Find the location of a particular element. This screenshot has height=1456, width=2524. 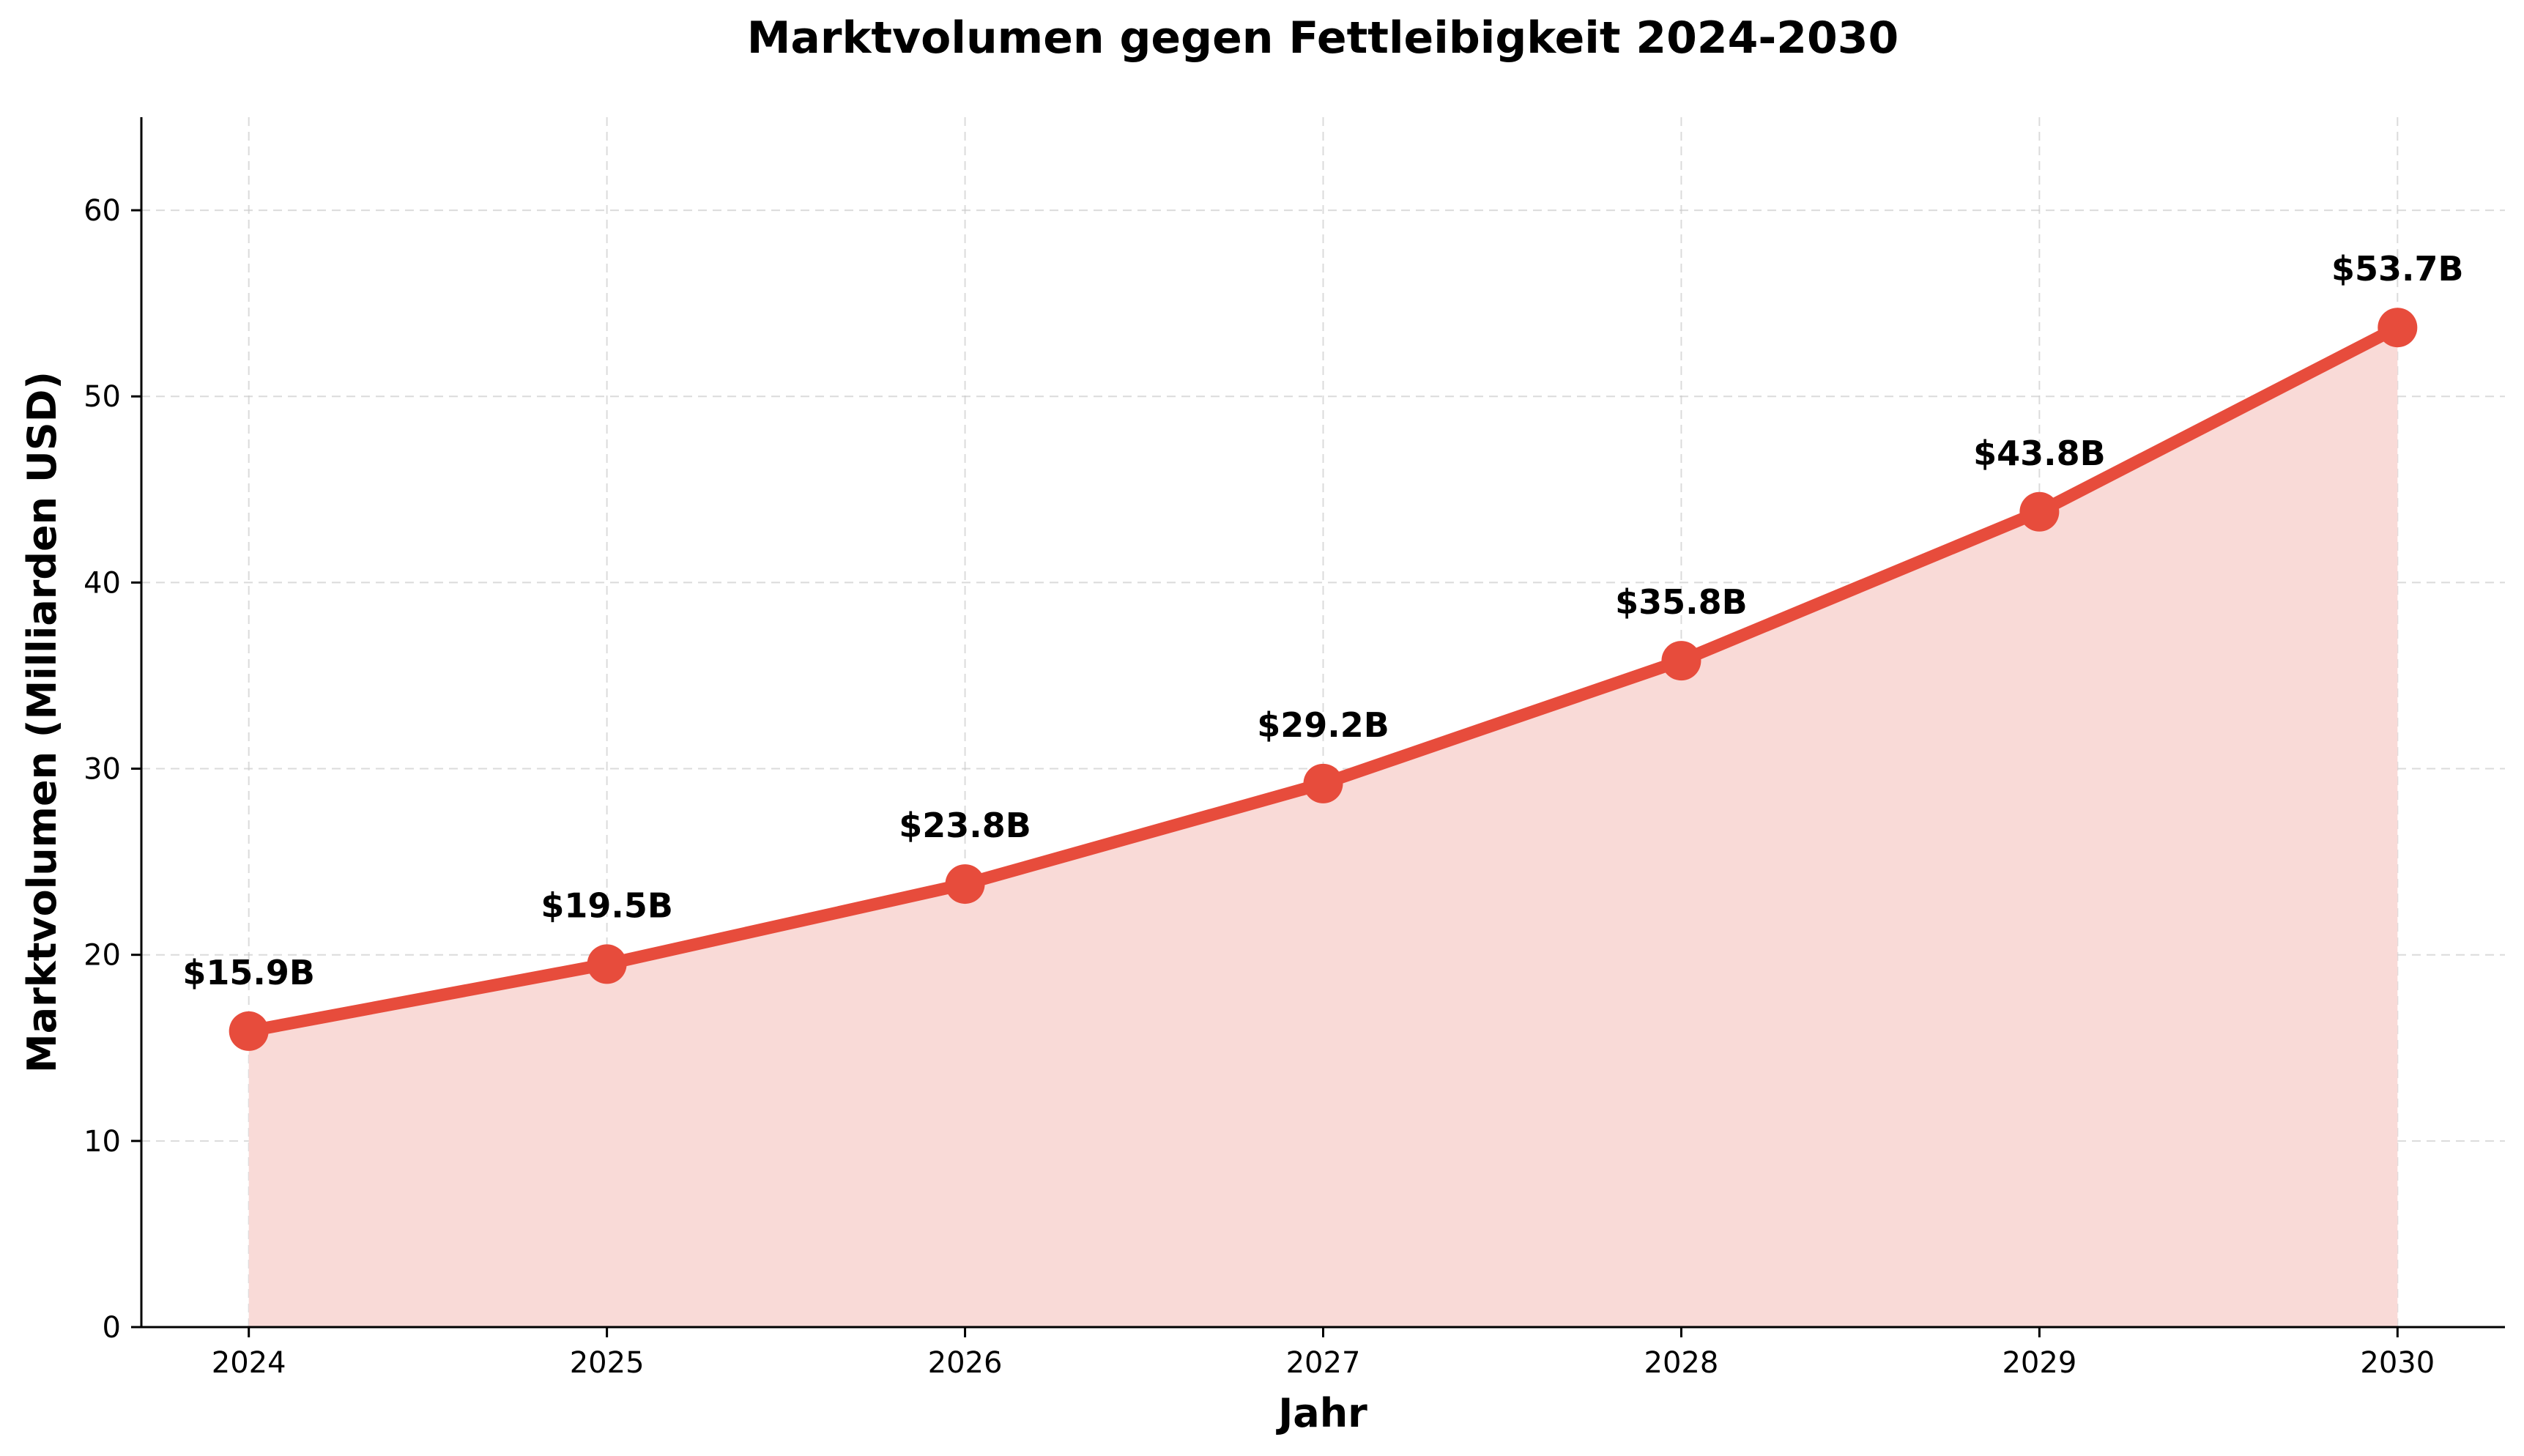

y-tick-label: 20 is located at coordinates (102, 956).